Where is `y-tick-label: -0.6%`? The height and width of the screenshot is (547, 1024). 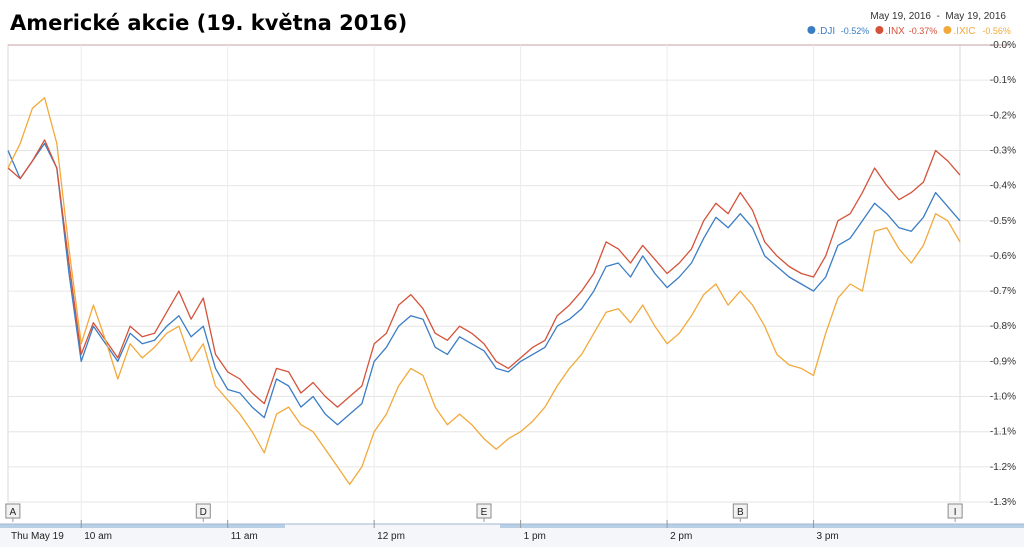 y-tick-label: -0.6% is located at coordinates (1003, 256).